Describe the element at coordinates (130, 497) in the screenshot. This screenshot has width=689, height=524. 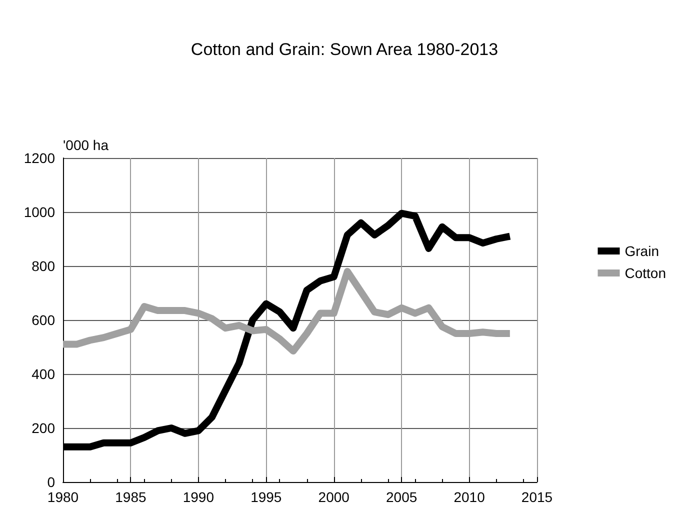
I see `x-tick-label: 1985` at that location.